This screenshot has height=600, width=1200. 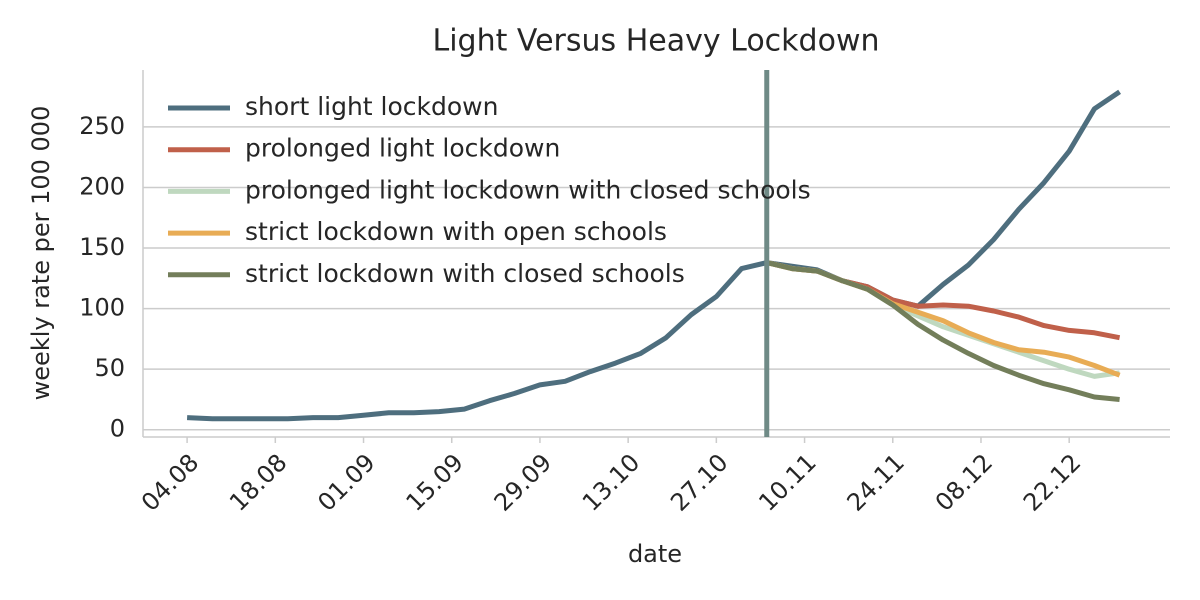 I want to click on y-tick-label: 0, so click(x=117, y=429).